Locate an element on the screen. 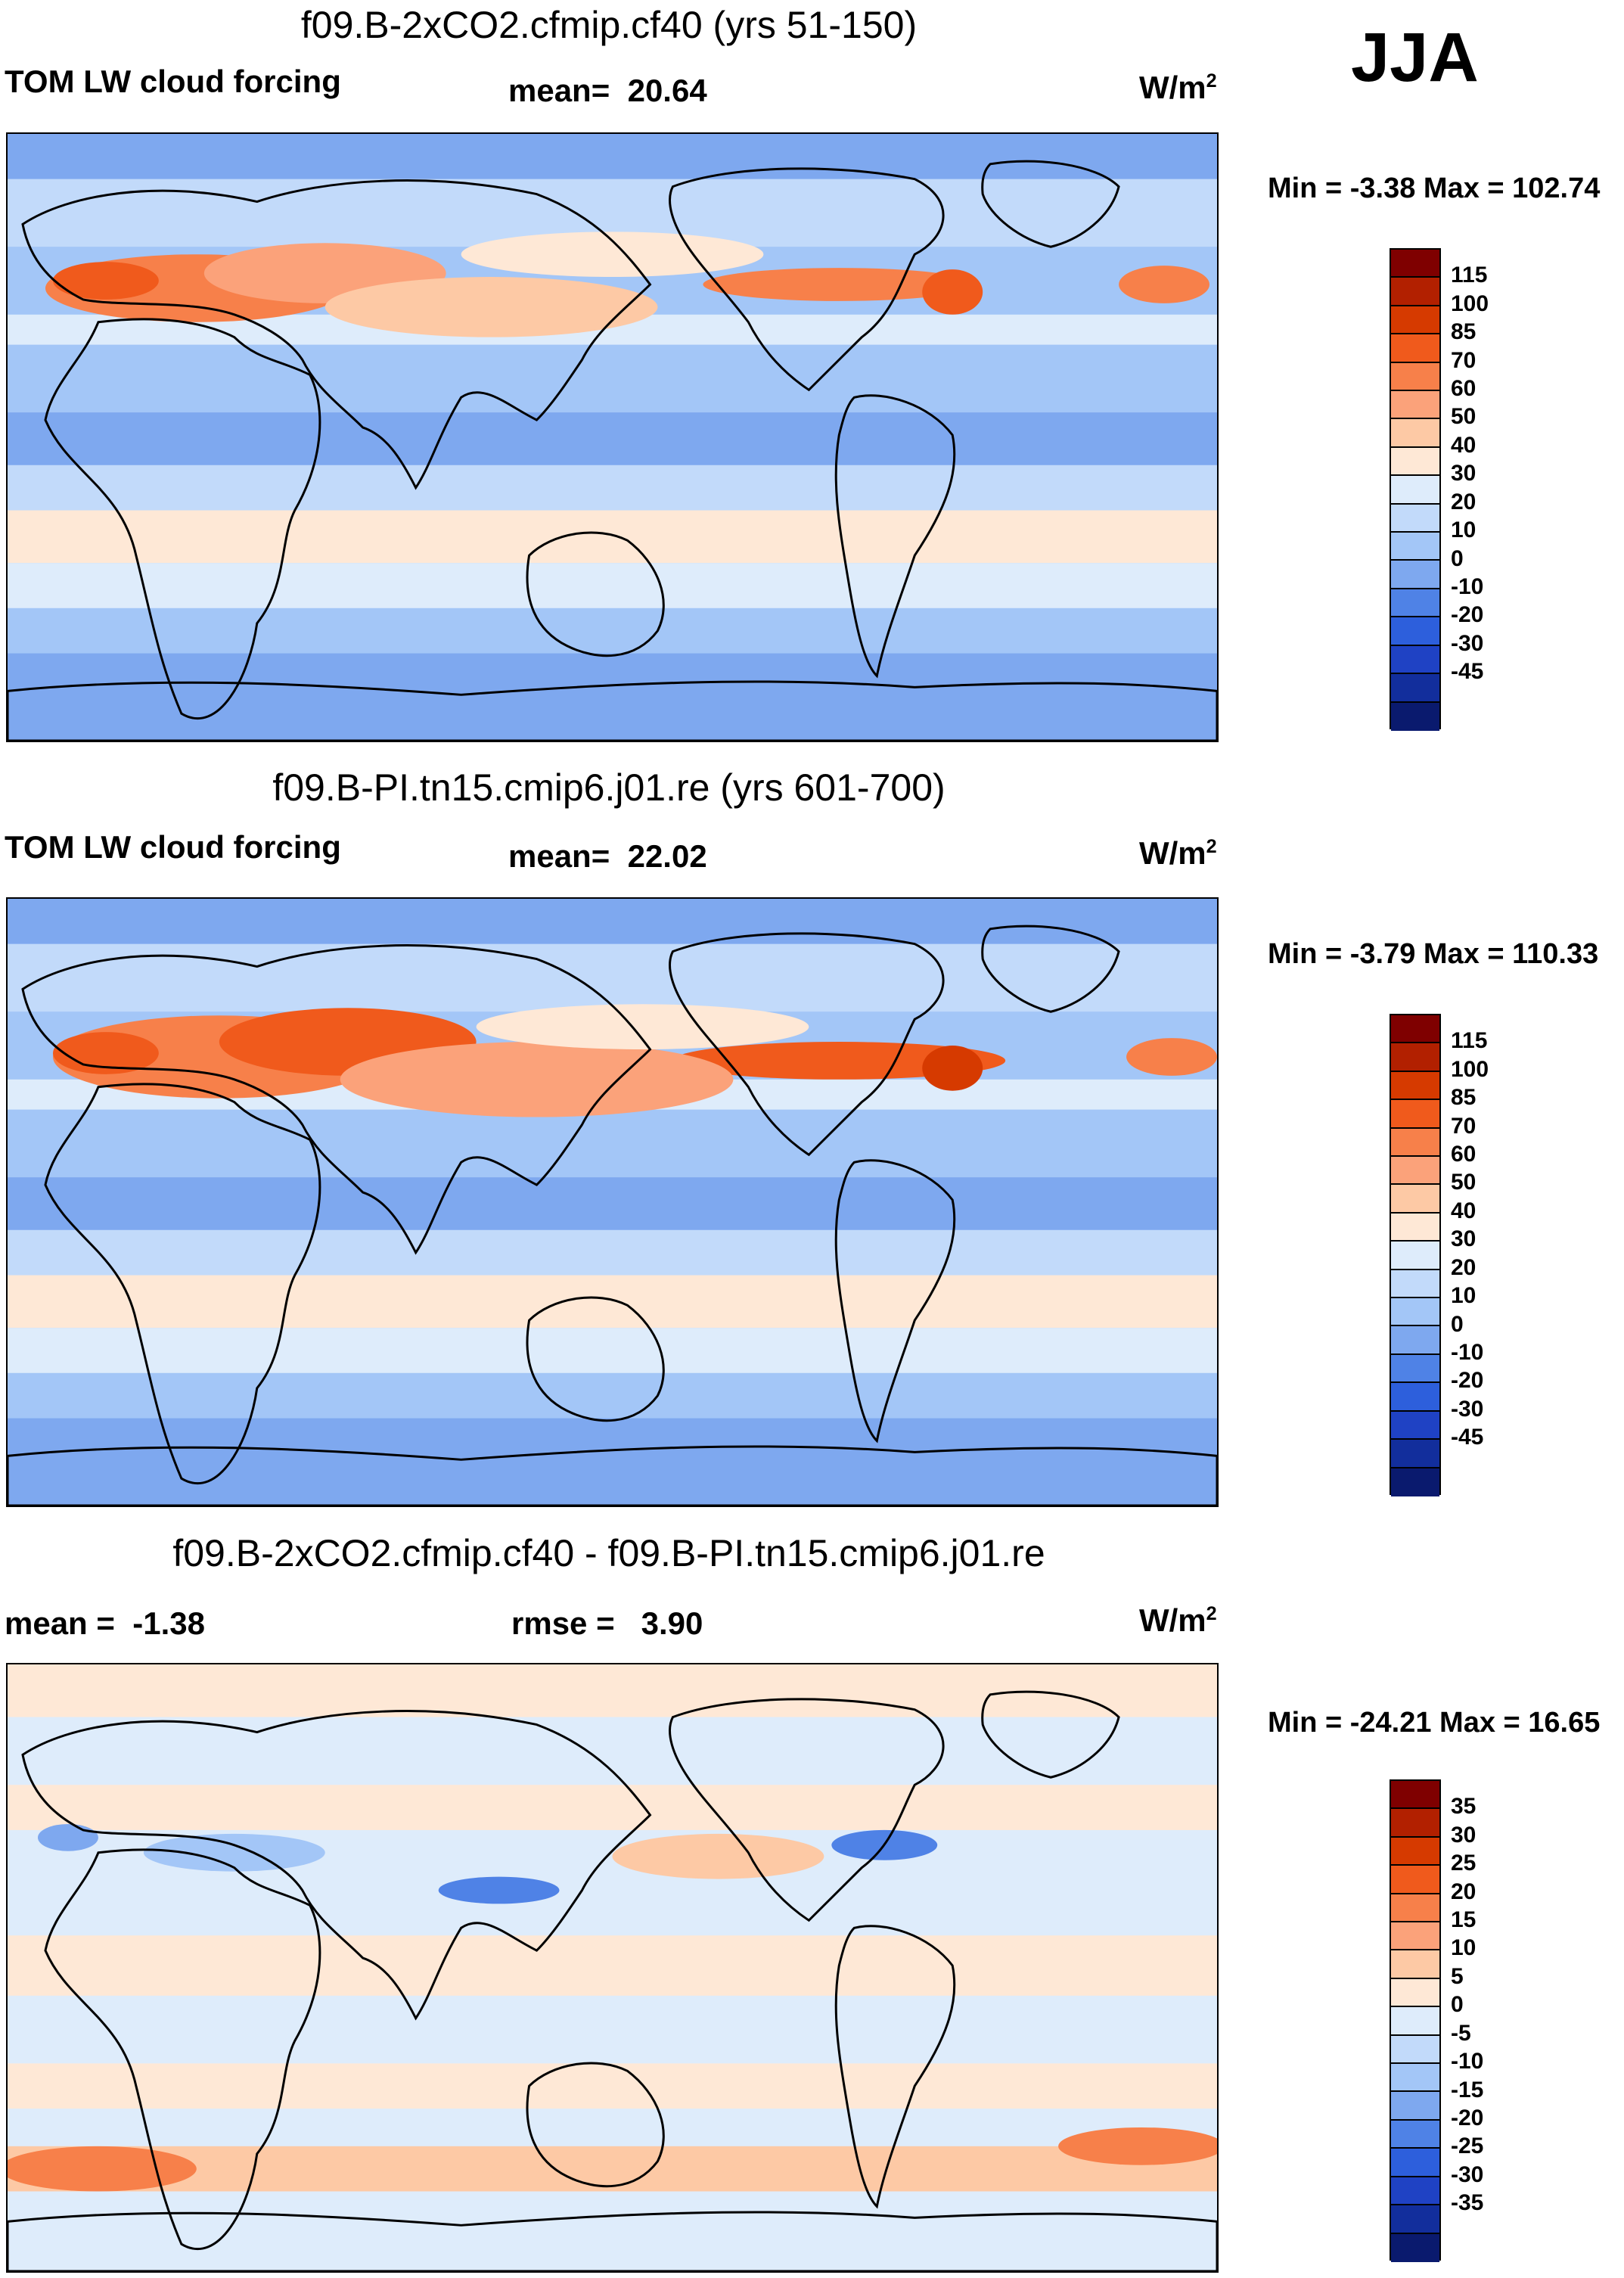 This screenshot has width=1624, height=2278. panel3-mean-value: -1.38 is located at coordinates (168, 1623).